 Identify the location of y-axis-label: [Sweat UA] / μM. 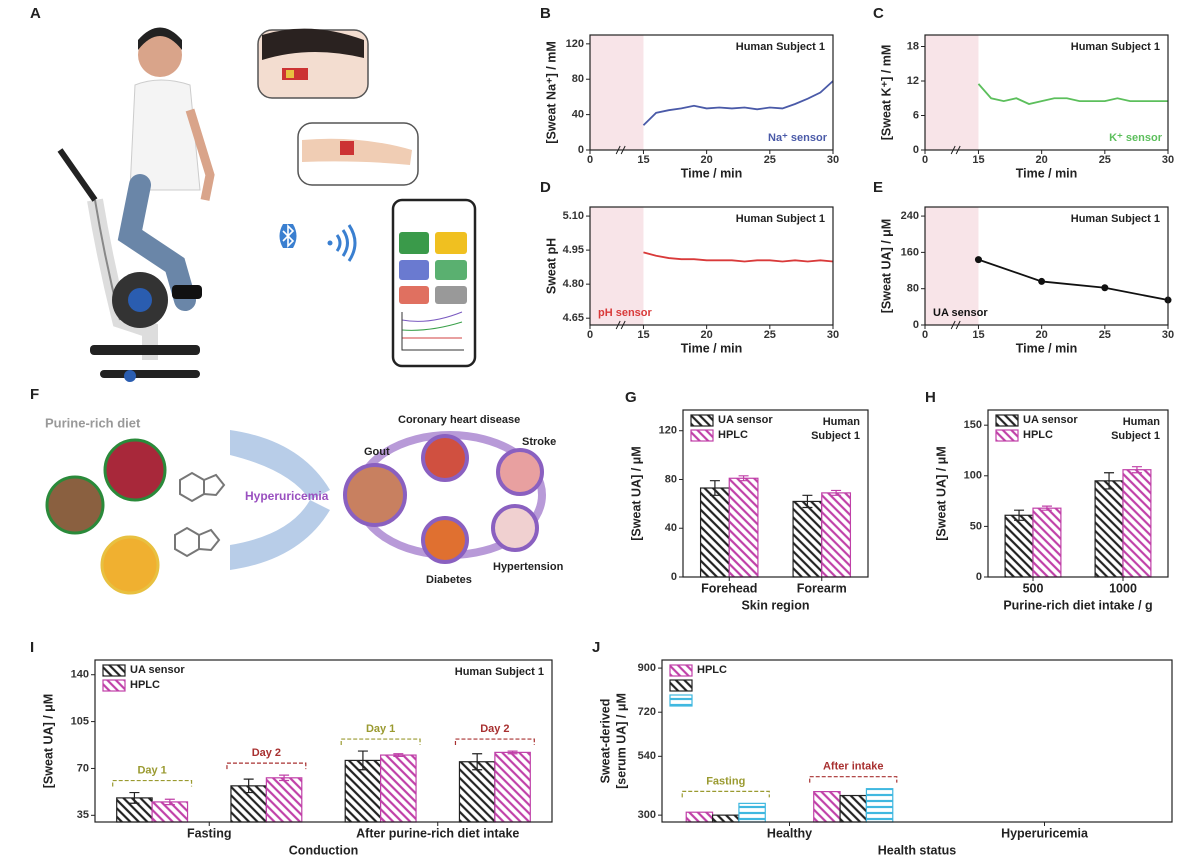
(48, 741).